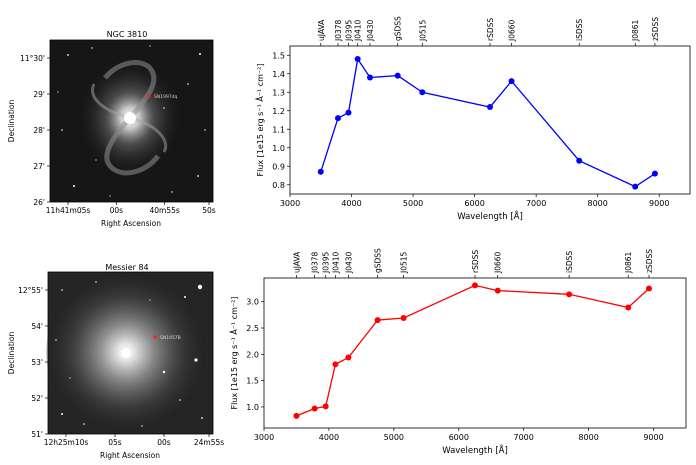  Describe the element at coordinates (338, 30) in the screenshot. I see `filter-label: J0378` at that location.